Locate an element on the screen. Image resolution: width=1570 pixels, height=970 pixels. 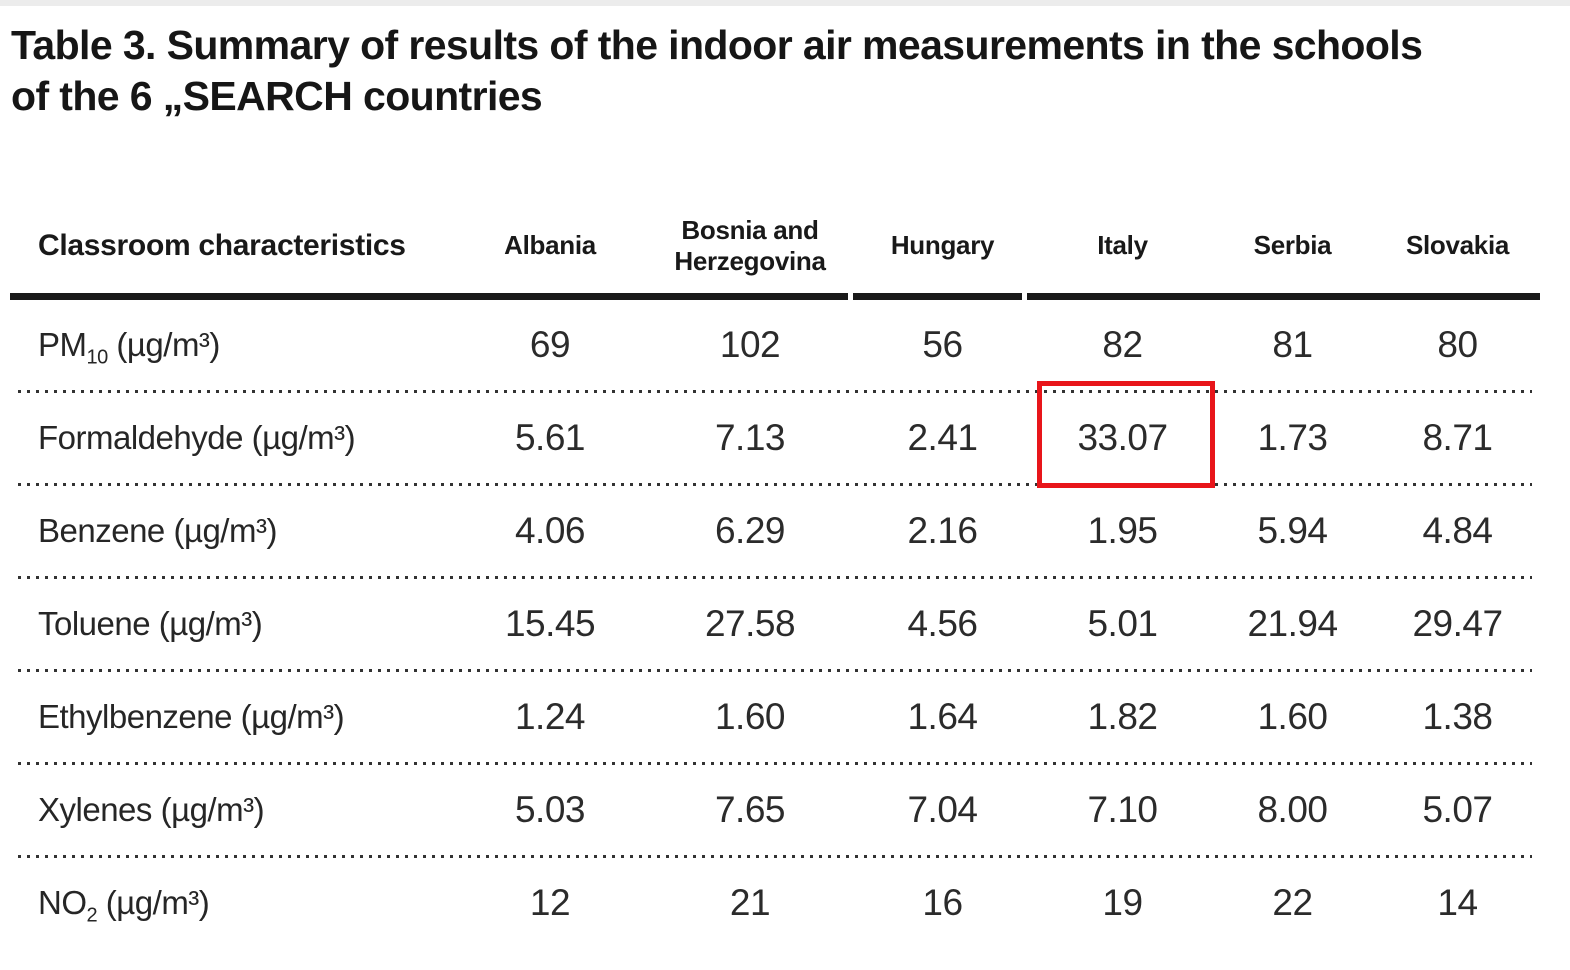
cell-ethylbenzene-italy: 1.82 is located at coordinates (1122, 716).